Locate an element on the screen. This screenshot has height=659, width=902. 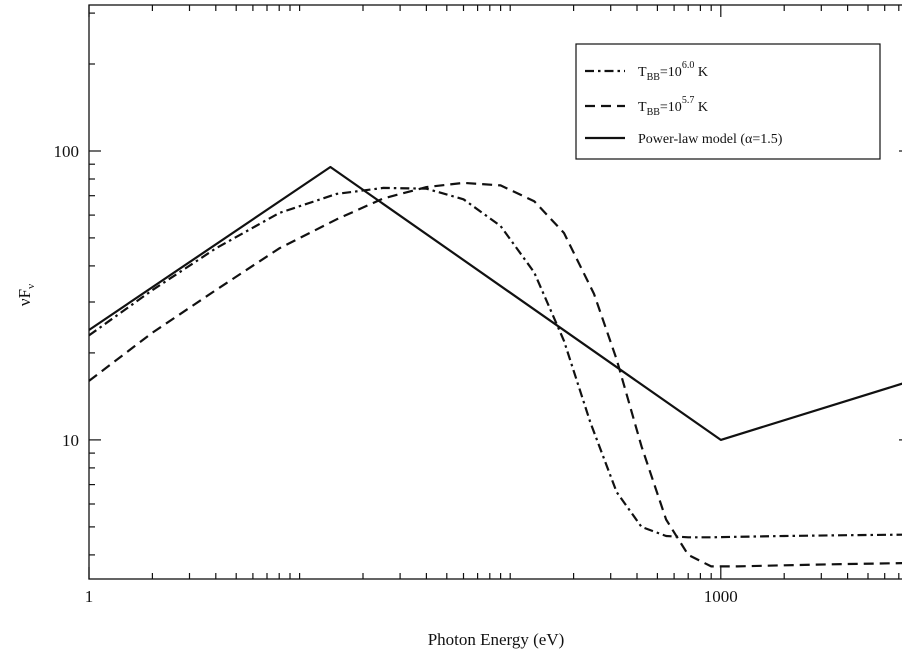
legend-label-bb60: TBB=106.0 K is located at coordinates (673, 71).